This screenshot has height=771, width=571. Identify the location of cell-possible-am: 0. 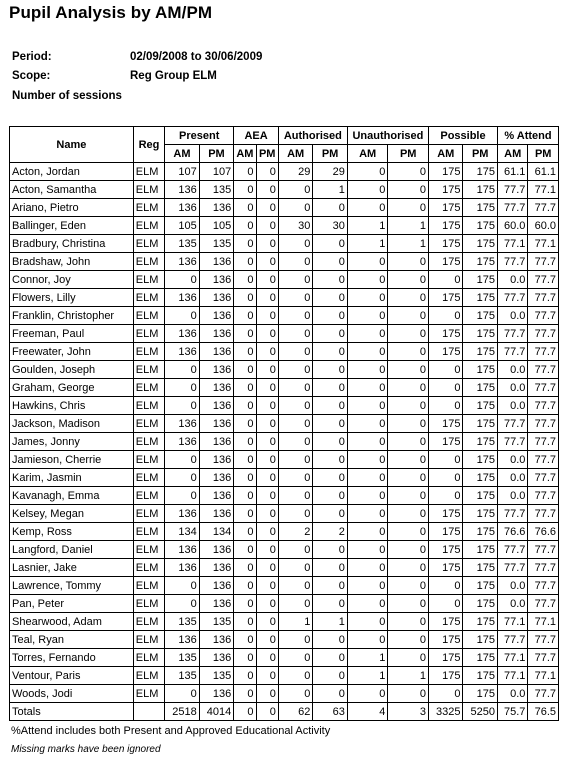
(445, 387).